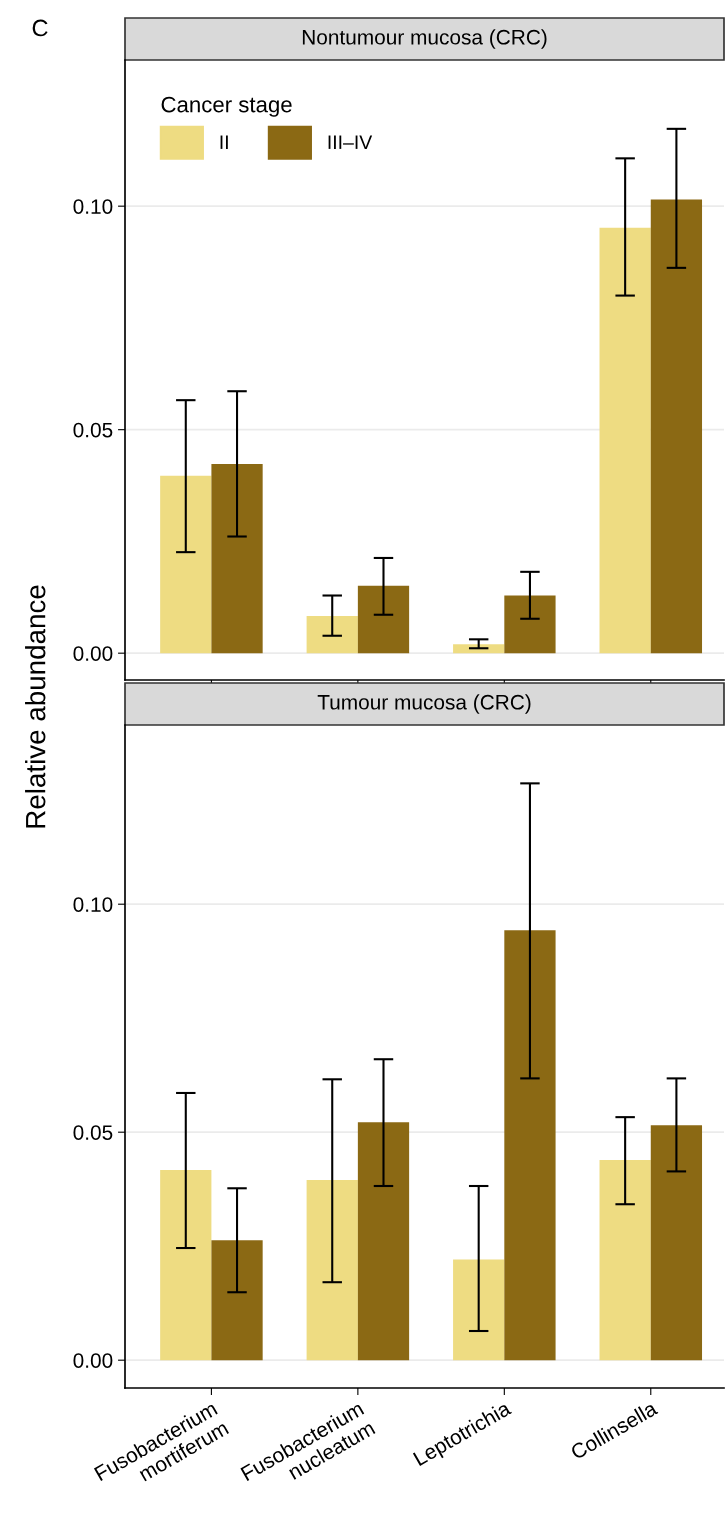 The height and width of the screenshot is (1534, 726). What do you see at coordinates (35, 706) in the screenshot?
I see `y-axis-title: Relative abundance` at bounding box center [35, 706].